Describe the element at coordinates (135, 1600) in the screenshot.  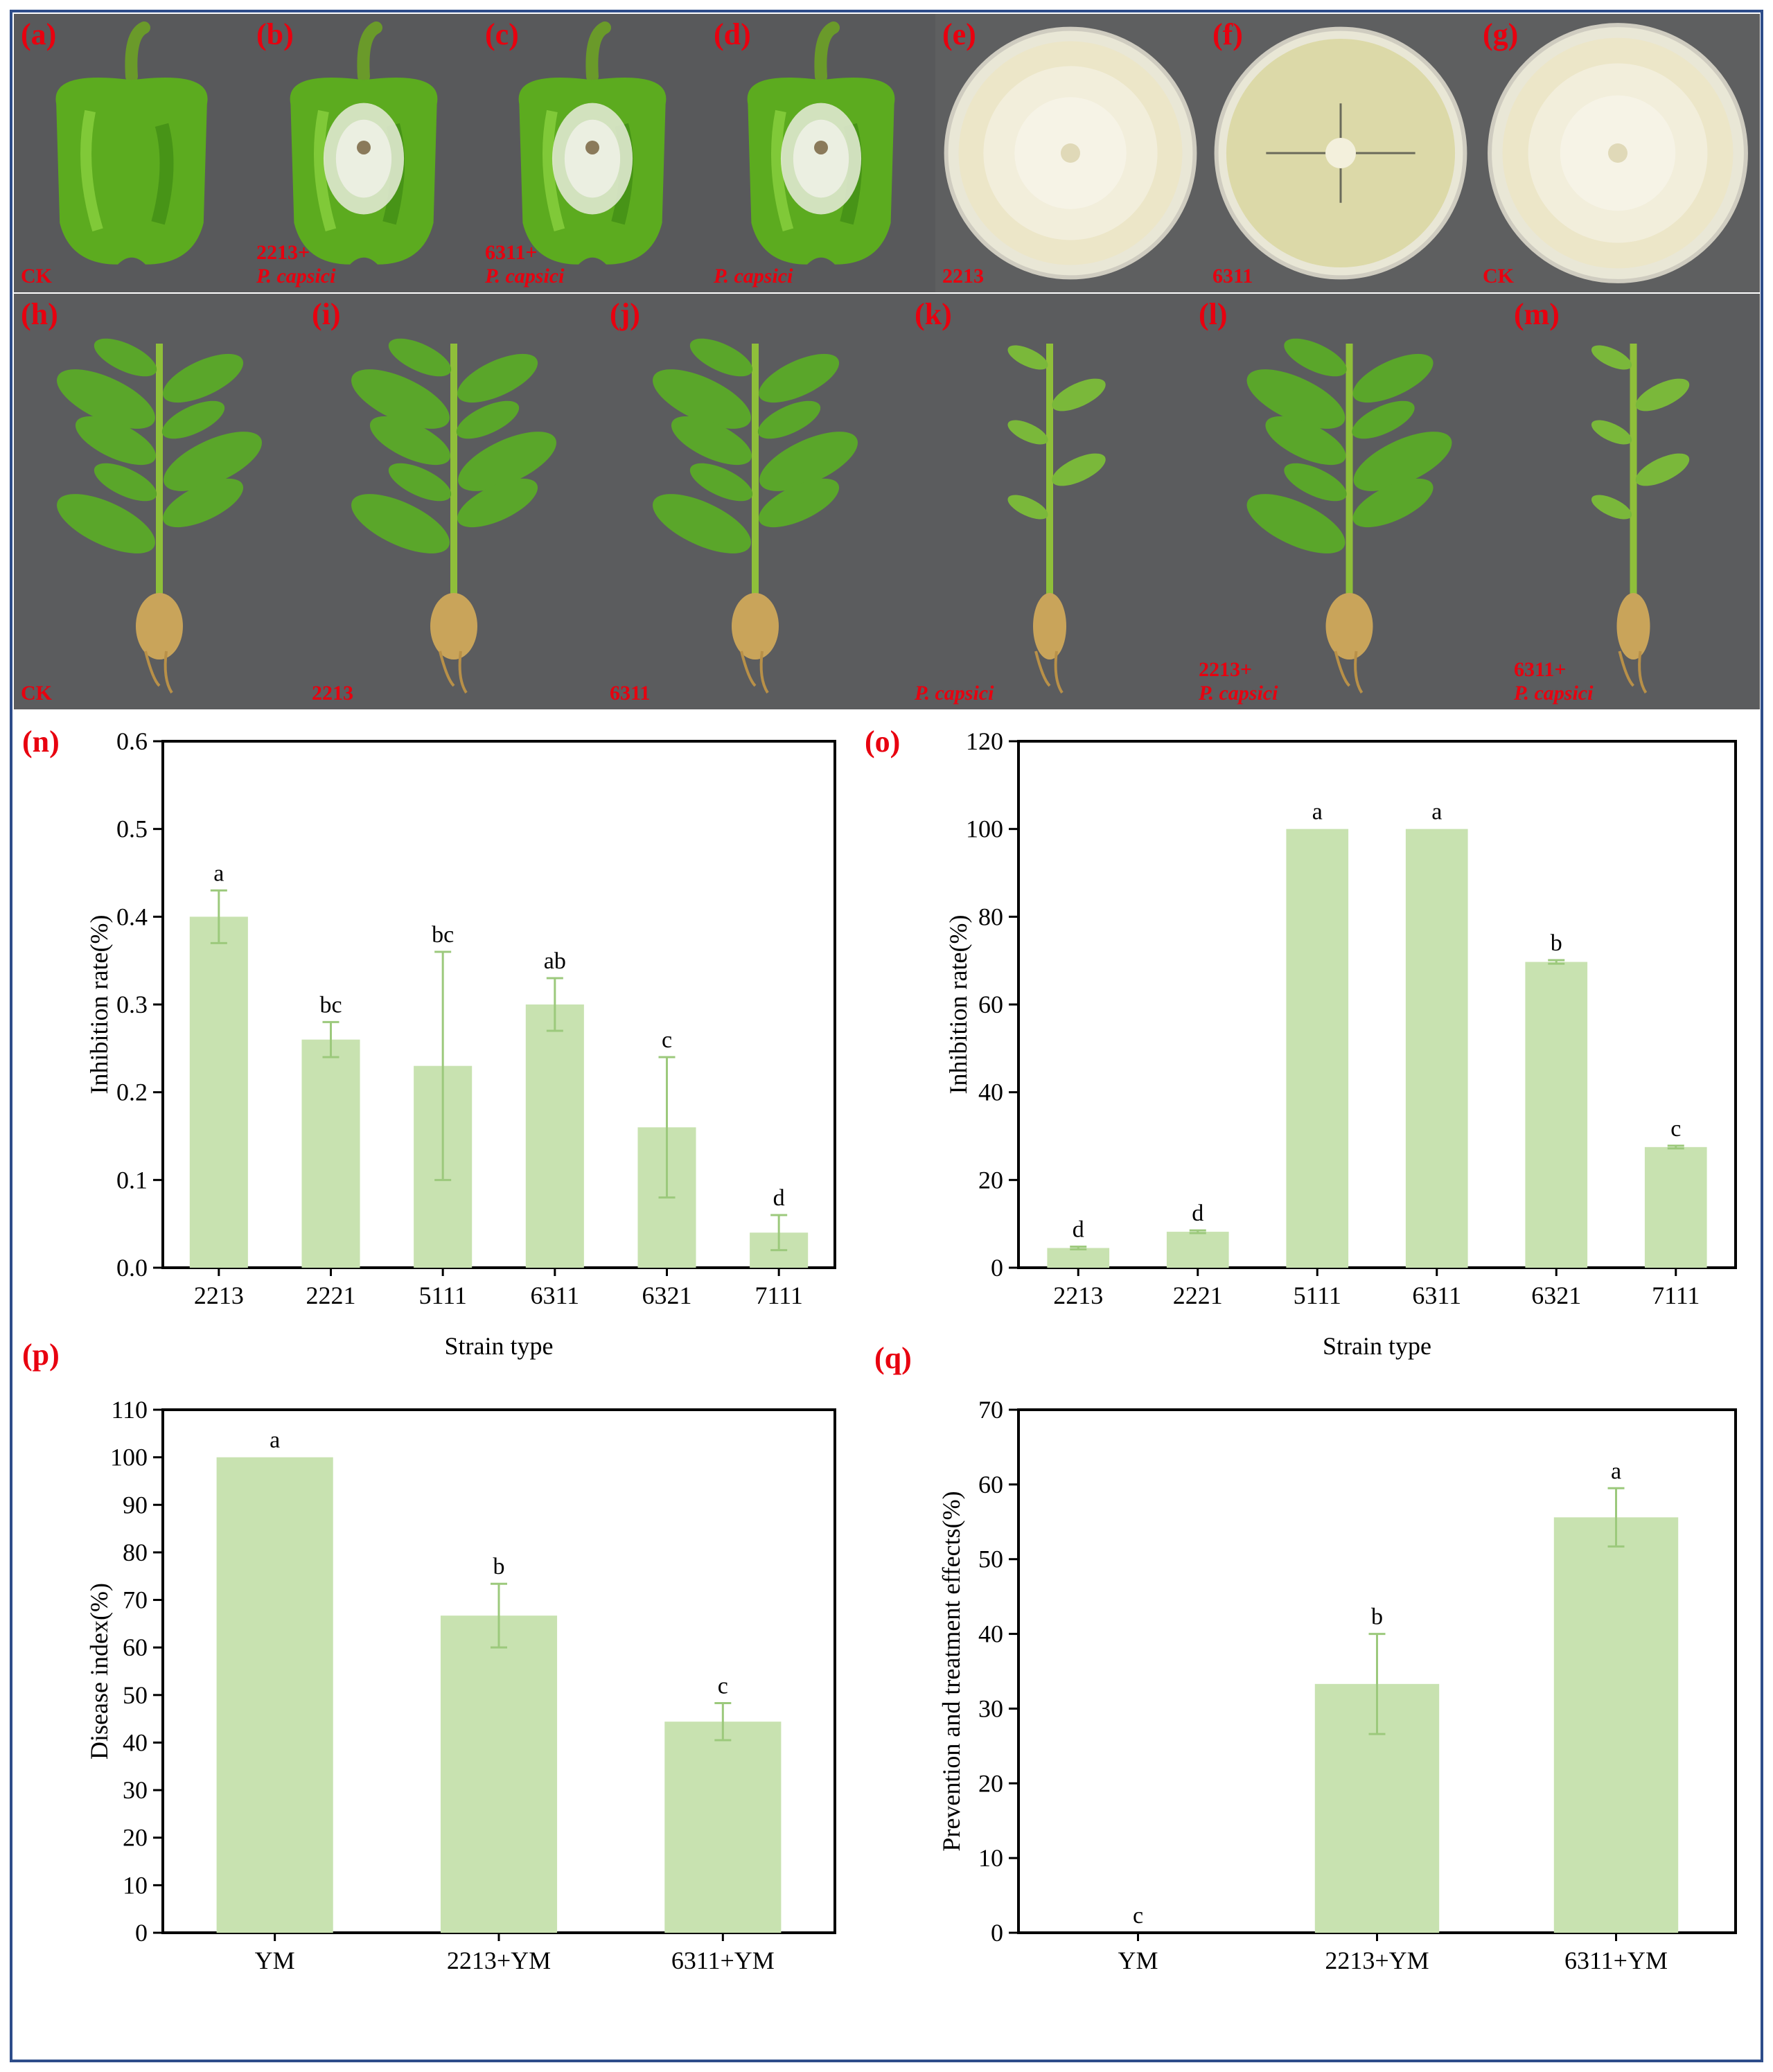
I see `y-tick-label: 70` at that location.